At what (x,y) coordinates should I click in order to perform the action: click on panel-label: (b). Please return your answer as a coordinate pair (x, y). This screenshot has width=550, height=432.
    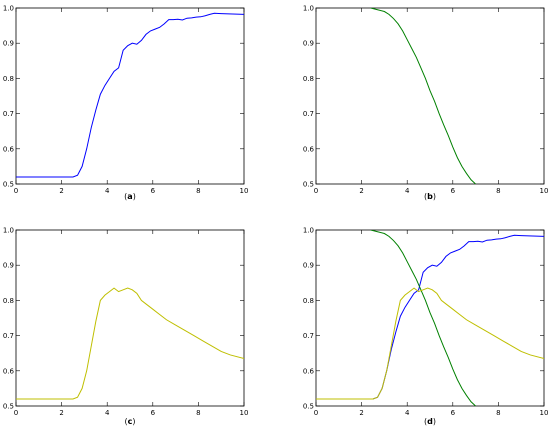
    Looking at the image, I should click on (430, 196).